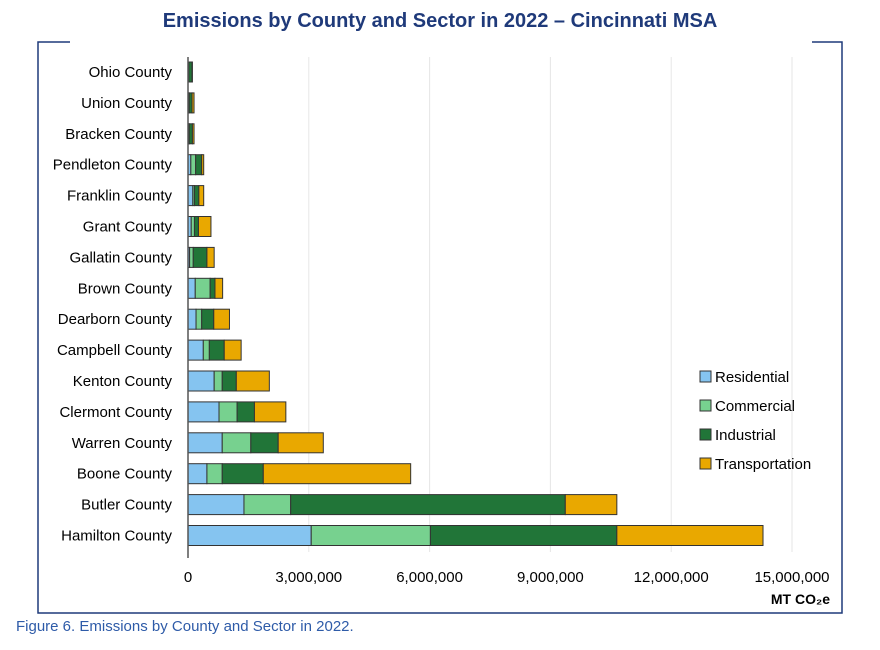 This screenshot has height=650, width=880. Describe the element at coordinates (118, 134) in the screenshot. I see `y-category-label: Bracken County` at that location.